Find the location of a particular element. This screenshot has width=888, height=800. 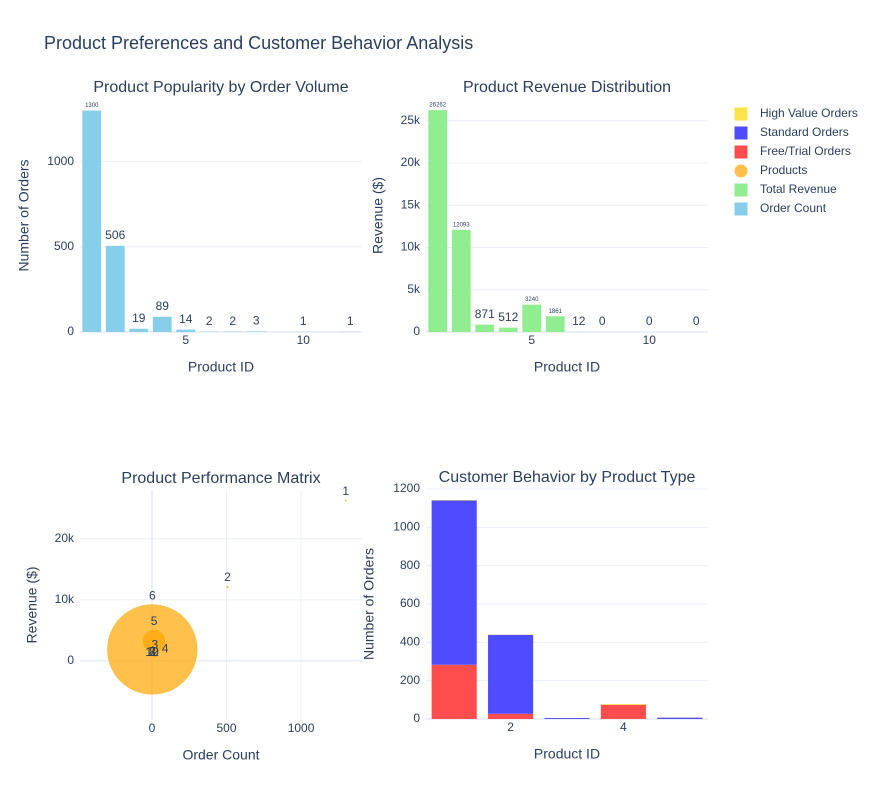

value-label: 512 is located at coordinates (508, 317).